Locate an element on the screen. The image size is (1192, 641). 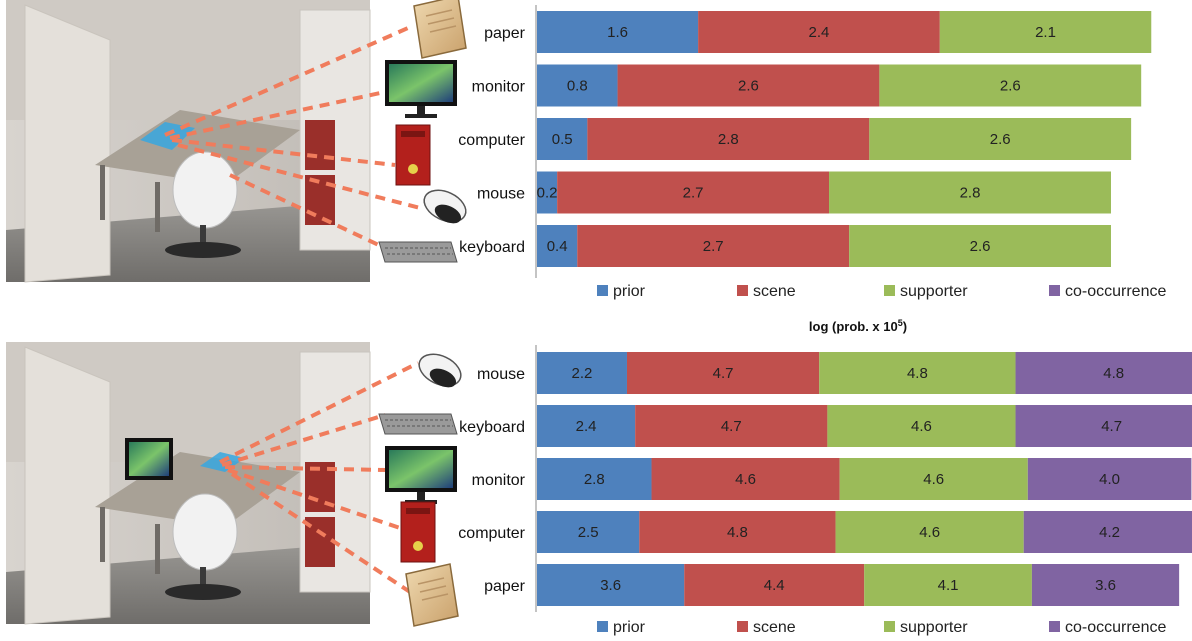
chart-title: log (prob. x 105) is located at coordinates (858, 326).